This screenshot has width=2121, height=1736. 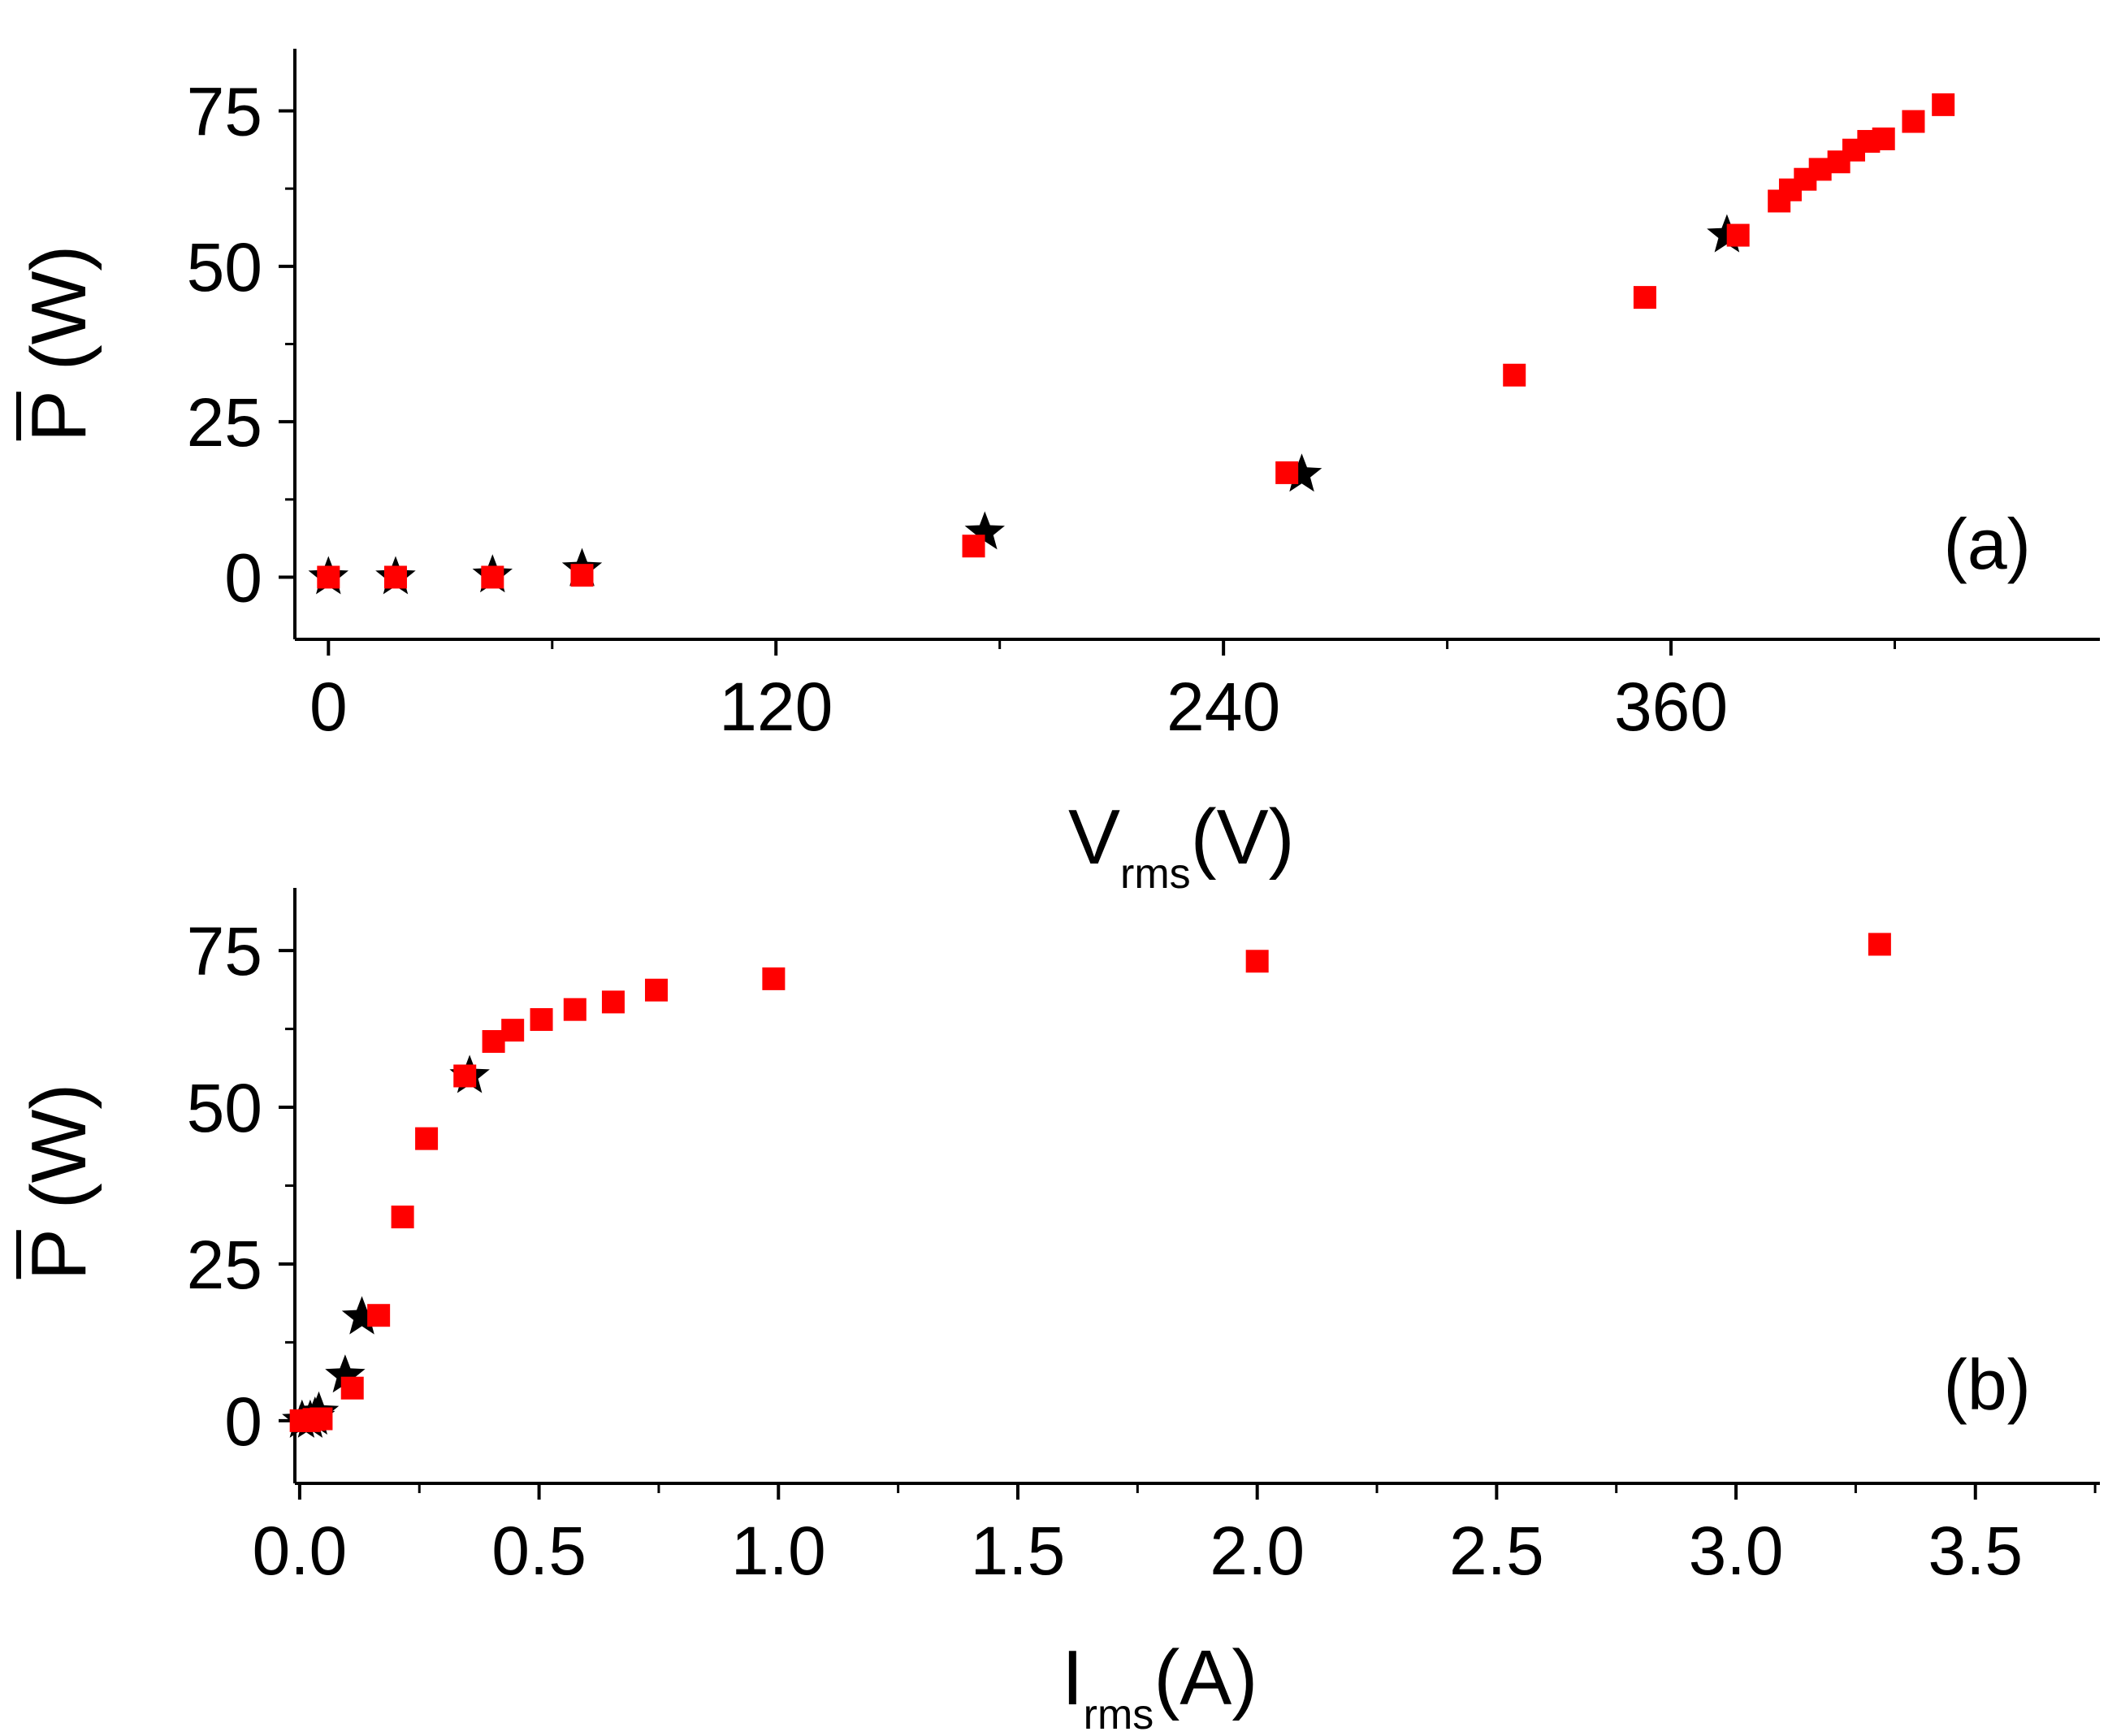 What do you see at coordinates (1496, 1551) in the screenshot?
I see `x-tick-label: 2.5` at bounding box center [1496, 1551].